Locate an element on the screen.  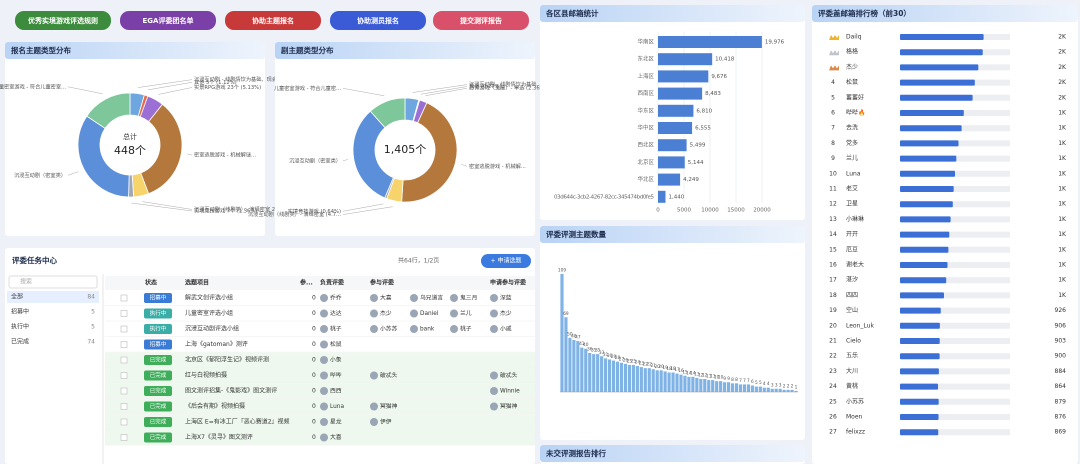
nav-button-label: 协助测员报名 is located at coordinates (378, 20).